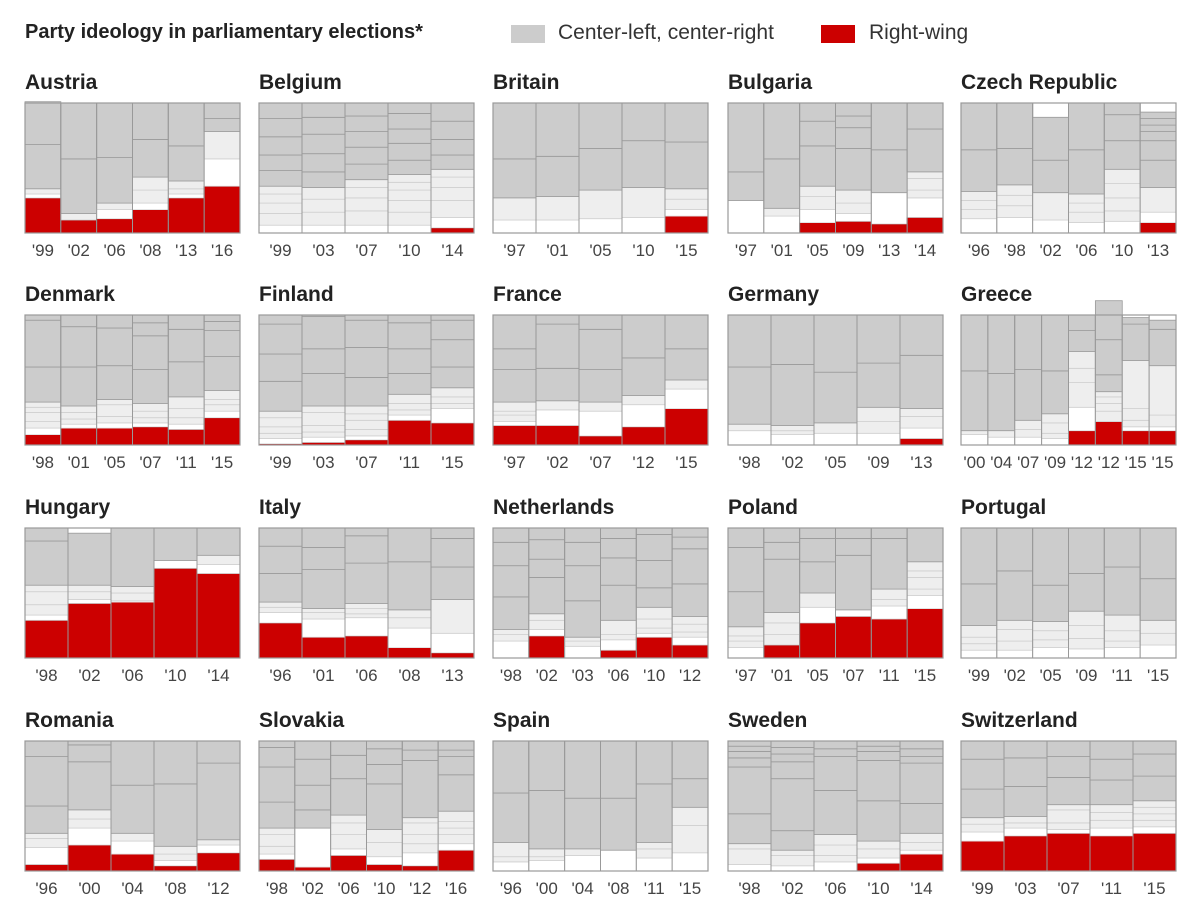 The height and width of the screenshot is (908, 1200). What do you see at coordinates (835, 377) in the screenshot?
I see `panel-germany: Germany '98 '02 '05 '09 '13` at bounding box center [835, 377].